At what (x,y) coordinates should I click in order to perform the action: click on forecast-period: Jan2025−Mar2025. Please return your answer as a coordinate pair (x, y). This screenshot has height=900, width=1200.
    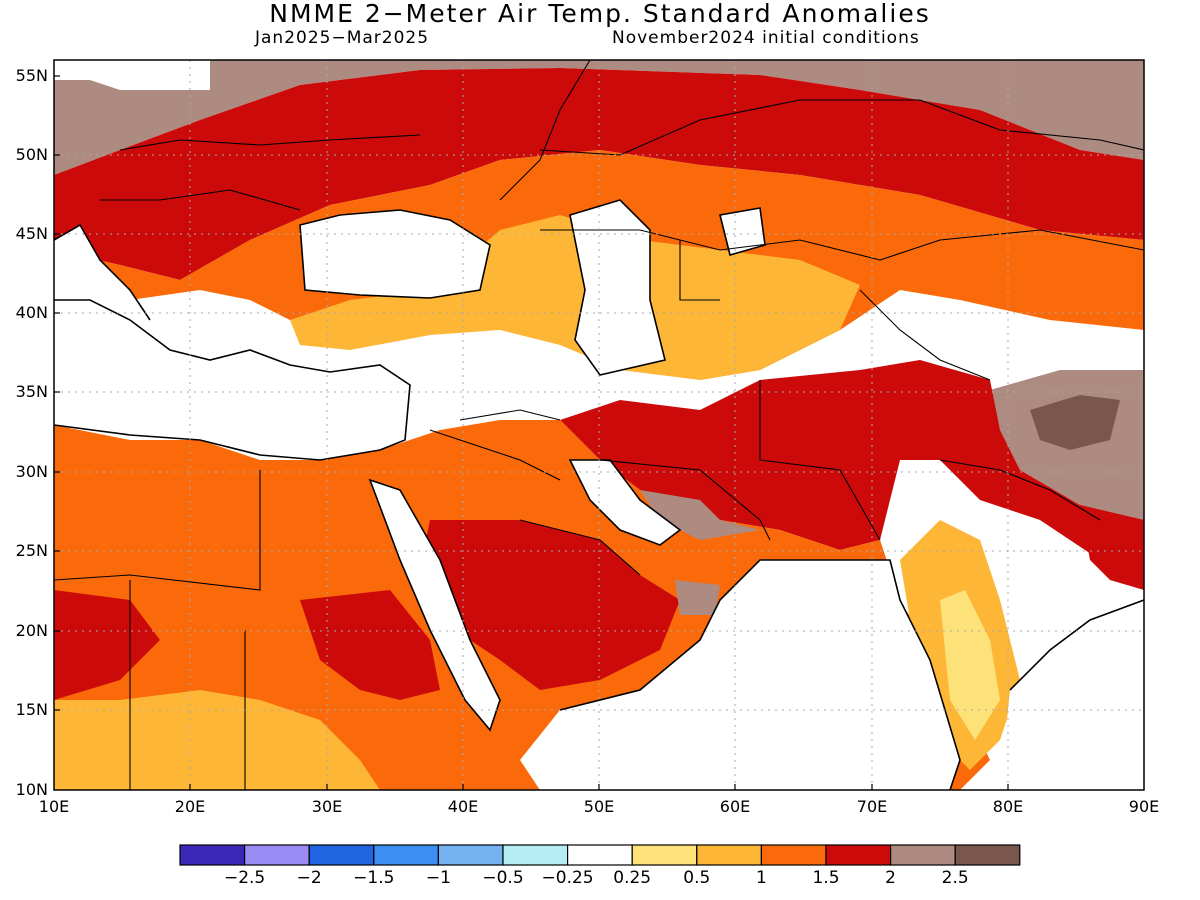
    Looking at the image, I should click on (342, 38).